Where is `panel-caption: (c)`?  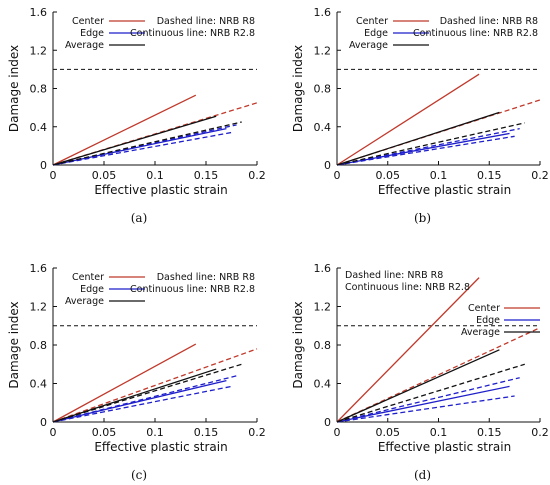
panel-caption: (c) is located at coordinates (139, 475).